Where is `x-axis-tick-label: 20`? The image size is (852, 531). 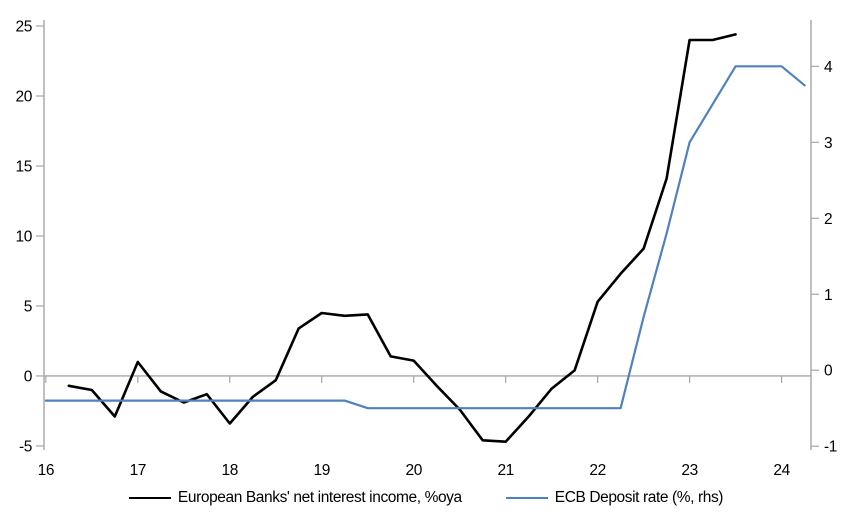 x-axis-tick-label: 20 is located at coordinates (413, 470).